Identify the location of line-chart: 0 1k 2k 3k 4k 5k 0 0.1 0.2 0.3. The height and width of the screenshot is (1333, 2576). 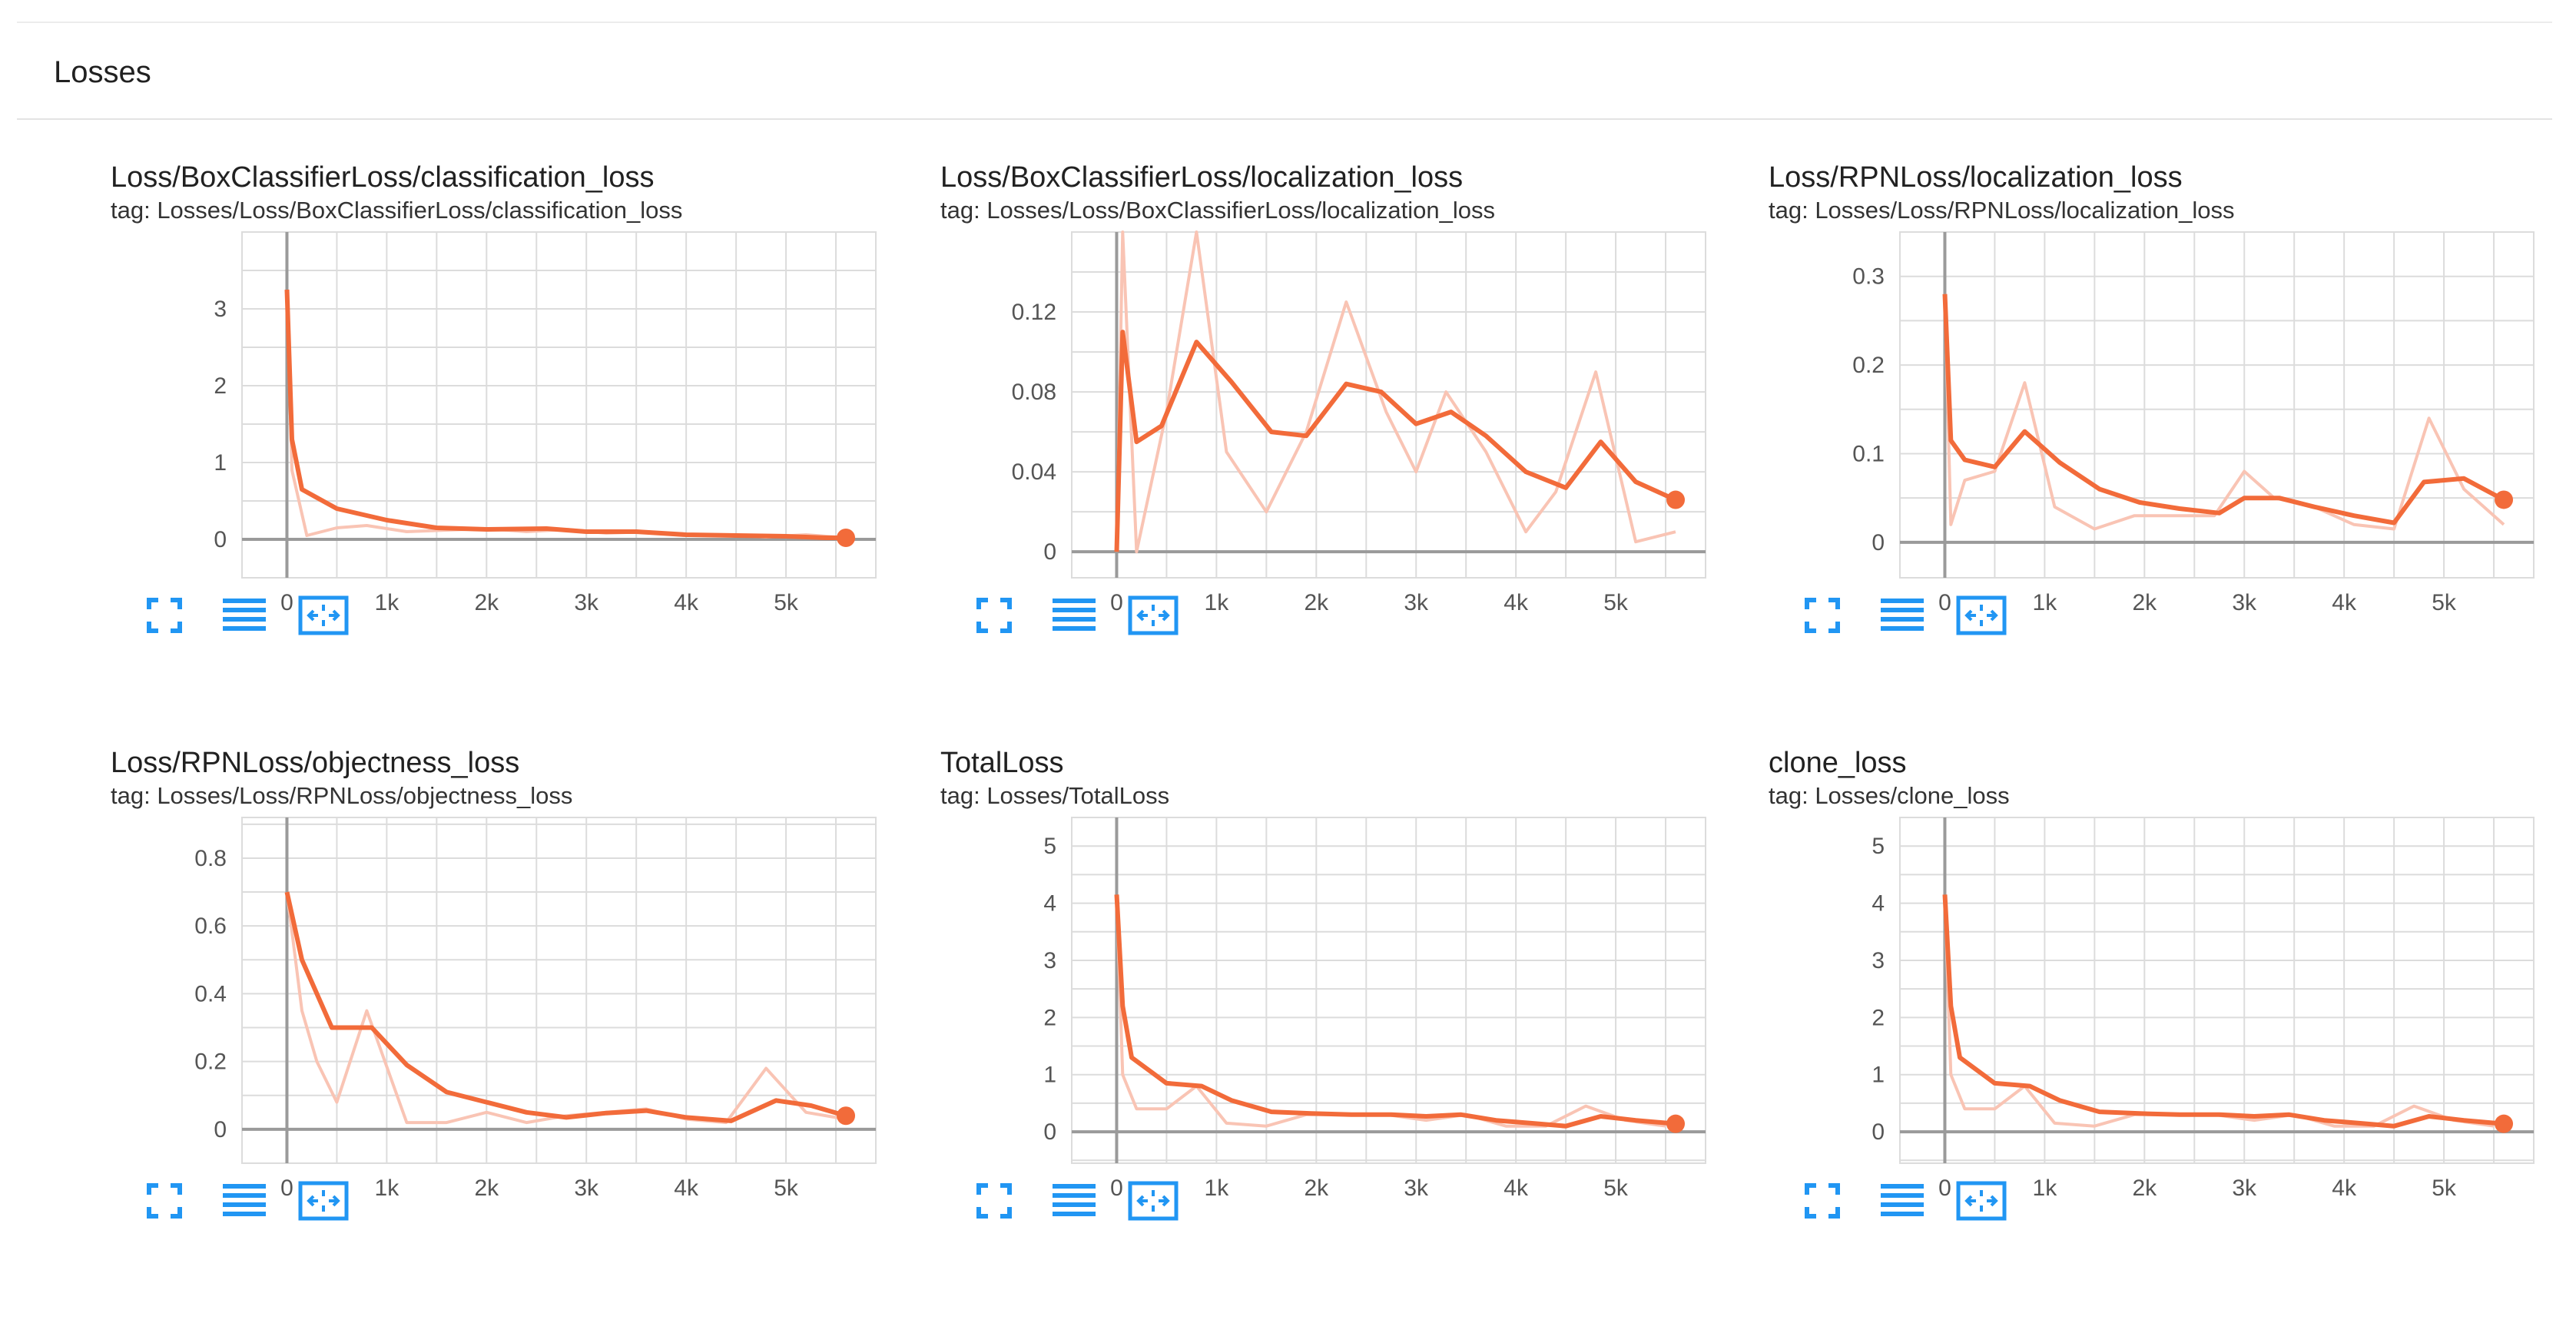
(2127, 423).